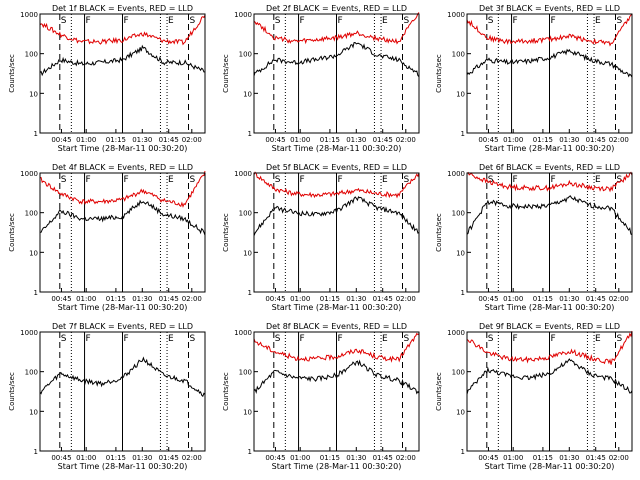 Image resolution: width=640 pixels, height=480 pixels. What do you see at coordinates (549, 326) in the screenshot?
I see `panel-title: Det 9f BLACK = Events, RED = LLD` at bounding box center [549, 326].